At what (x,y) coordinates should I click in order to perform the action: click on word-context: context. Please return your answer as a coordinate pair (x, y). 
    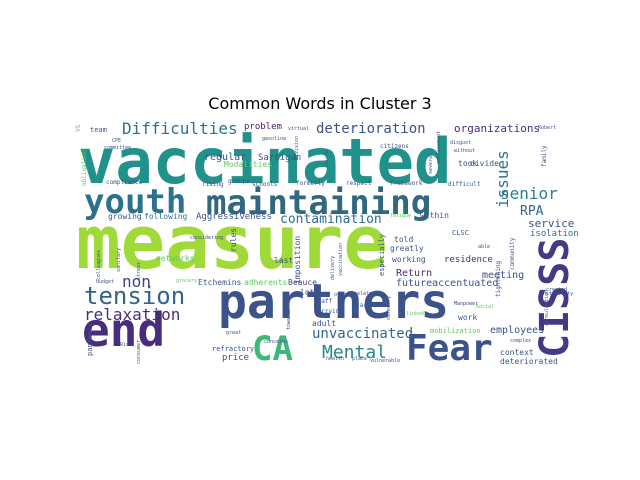
    Looking at the image, I should click on (517, 352).